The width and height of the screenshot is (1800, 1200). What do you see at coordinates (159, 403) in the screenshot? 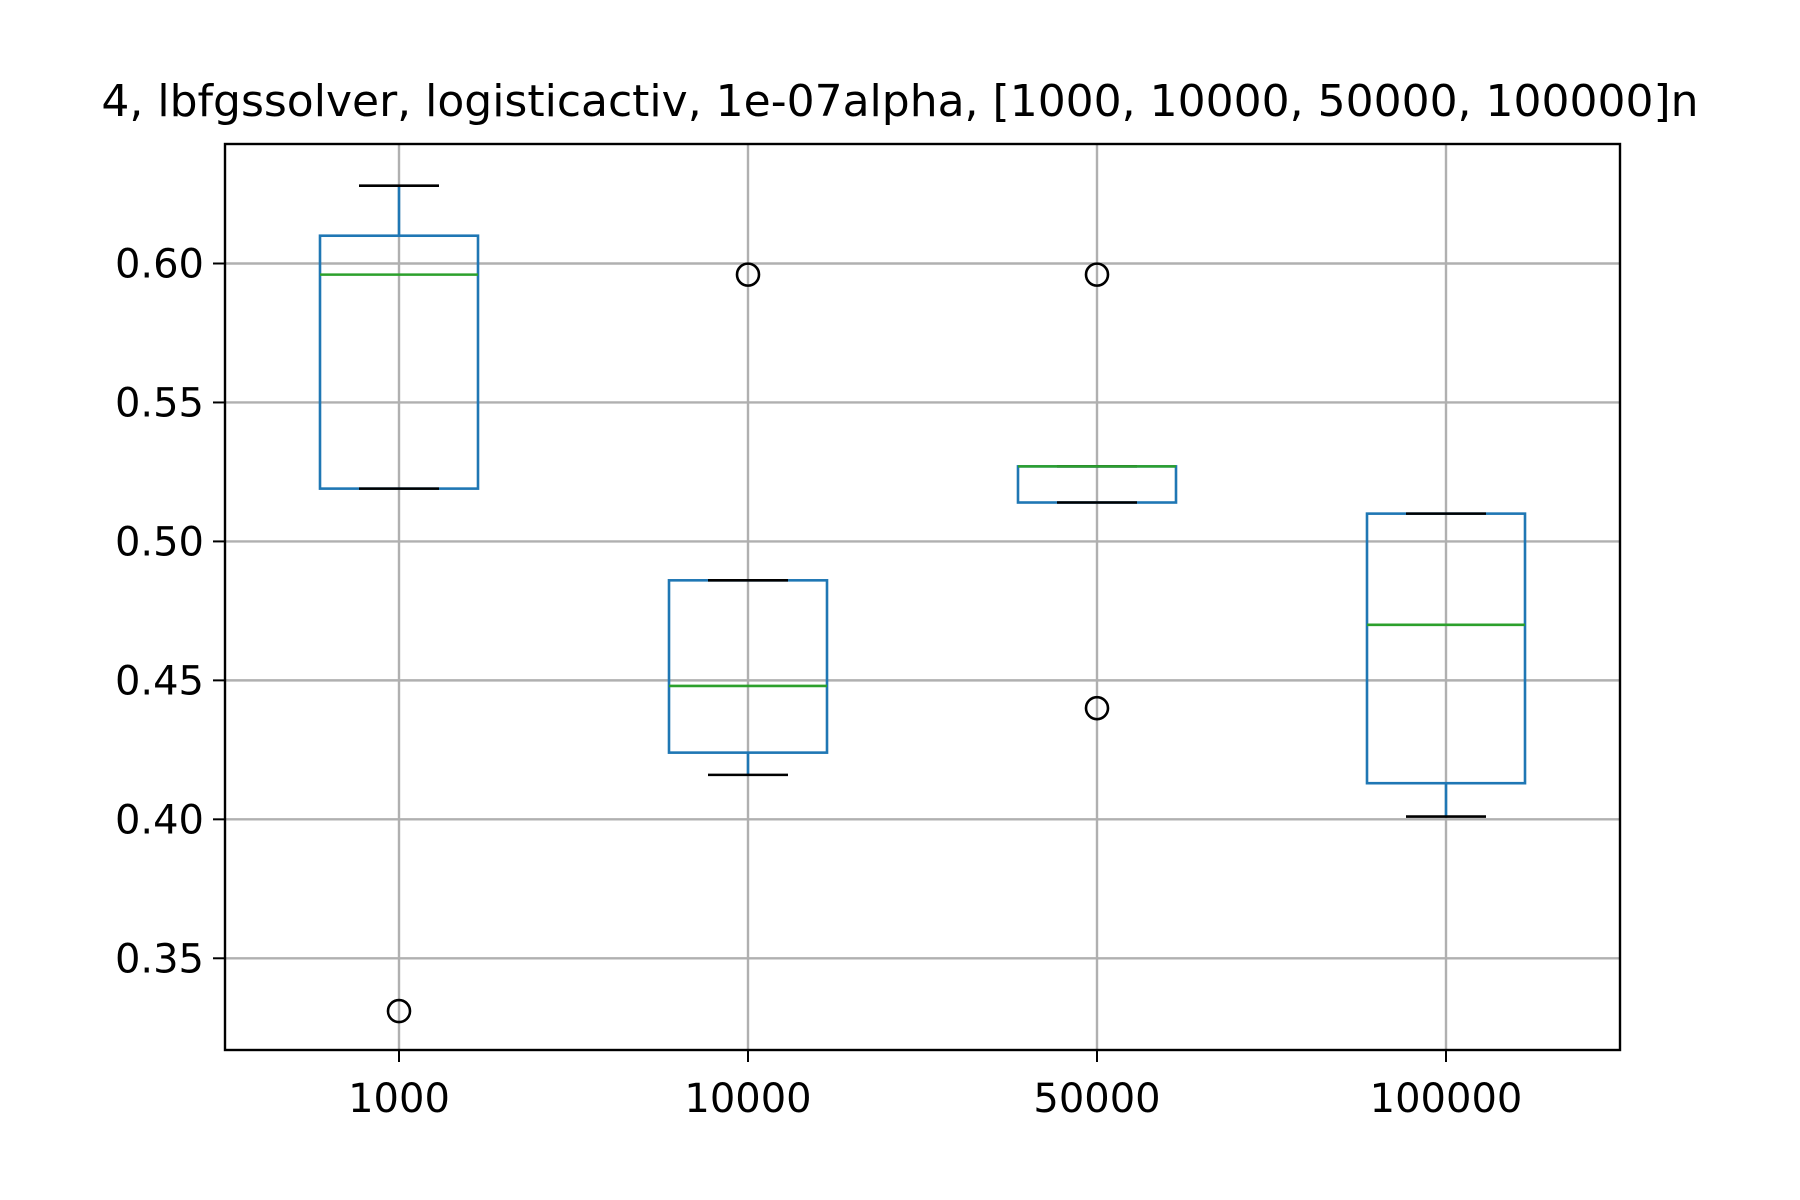
I see `y-tick-label: 0.55` at bounding box center [159, 403].